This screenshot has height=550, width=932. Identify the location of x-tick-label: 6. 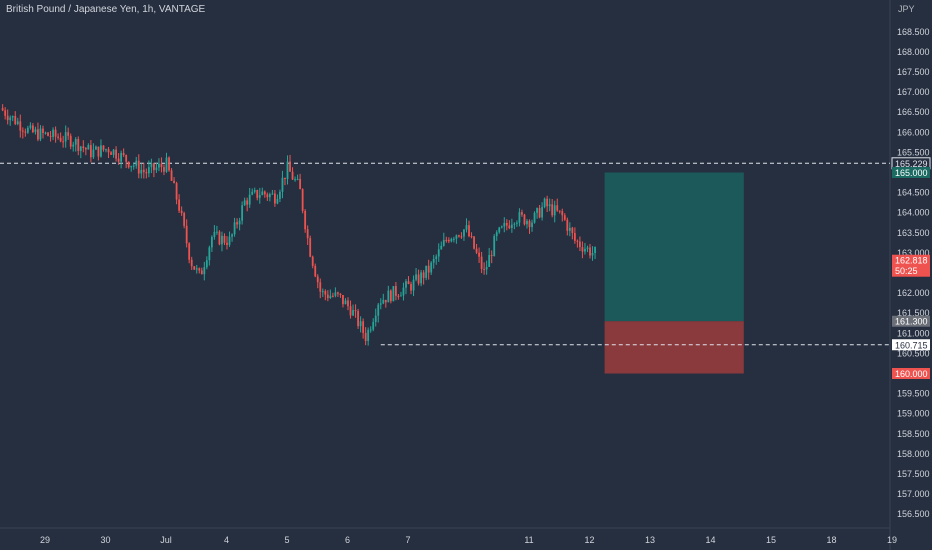
(347, 540).